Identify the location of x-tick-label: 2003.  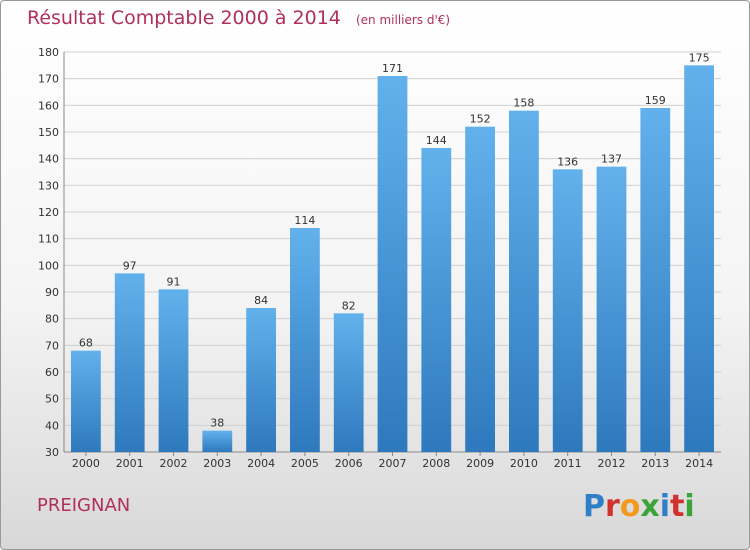
(217, 463).